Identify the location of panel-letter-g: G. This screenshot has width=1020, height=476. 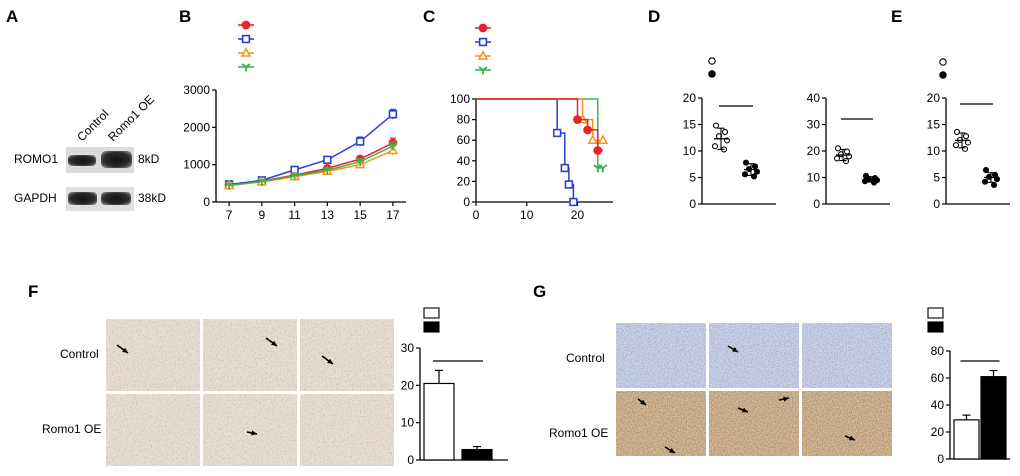
(539, 291).